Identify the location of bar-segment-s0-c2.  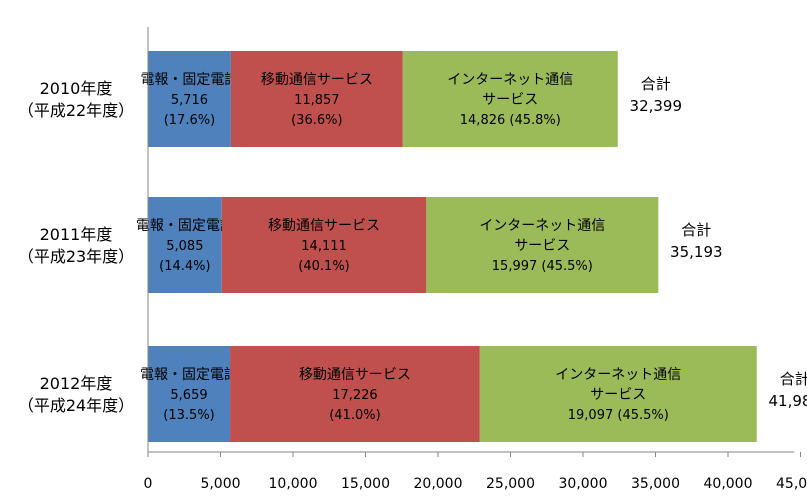
(189, 394).